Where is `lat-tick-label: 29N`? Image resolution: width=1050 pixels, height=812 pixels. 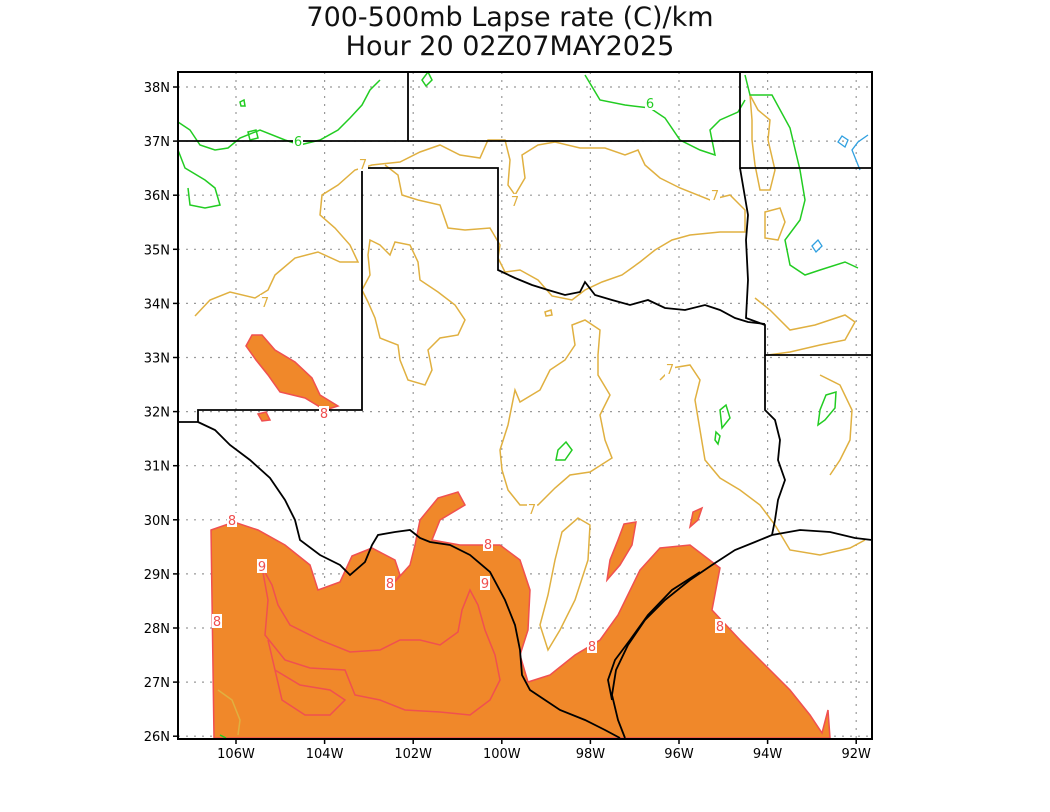
lat-tick-label: 29N is located at coordinates (157, 575).